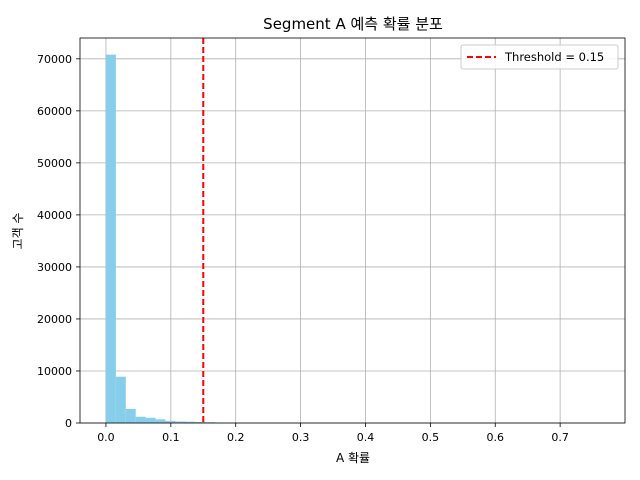 This screenshot has width=640, height=480. What do you see at coordinates (495, 437) in the screenshot?
I see `x-tick-label: 0.6` at bounding box center [495, 437].